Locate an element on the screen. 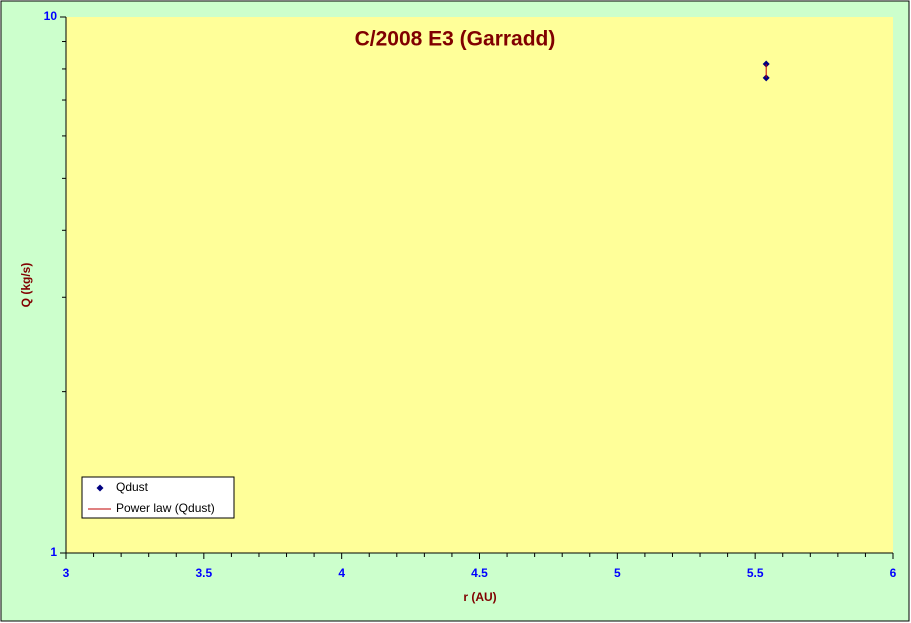 Image resolution: width=911 pixels, height=623 pixels. x-tick-label: 3 is located at coordinates (66, 573).